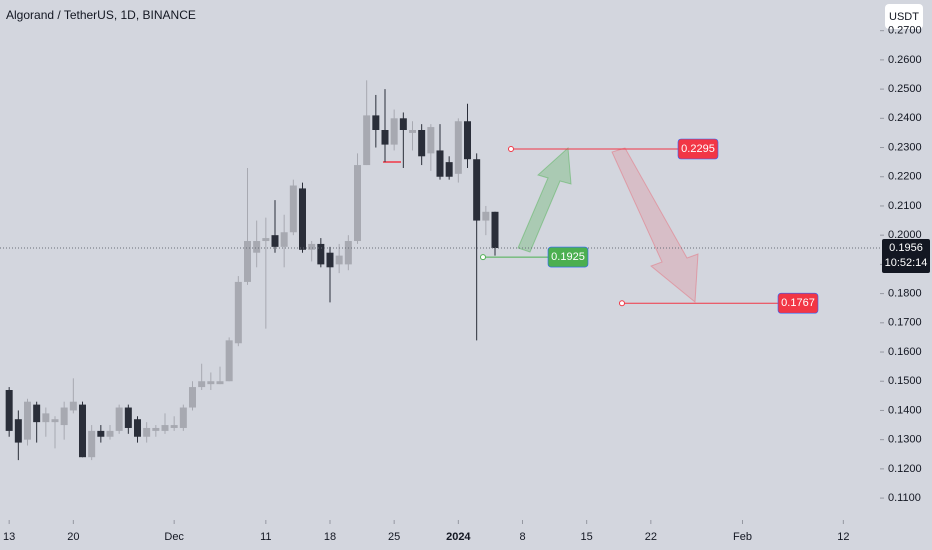 The height and width of the screenshot is (550, 932). What do you see at coordinates (742, 537) in the screenshot?
I see `x-tick-label: Feb` at bounding box center [742, 537].